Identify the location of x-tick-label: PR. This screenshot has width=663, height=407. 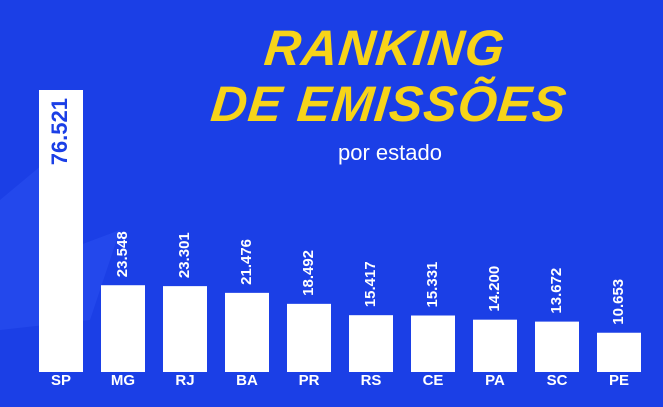
(309, 380).